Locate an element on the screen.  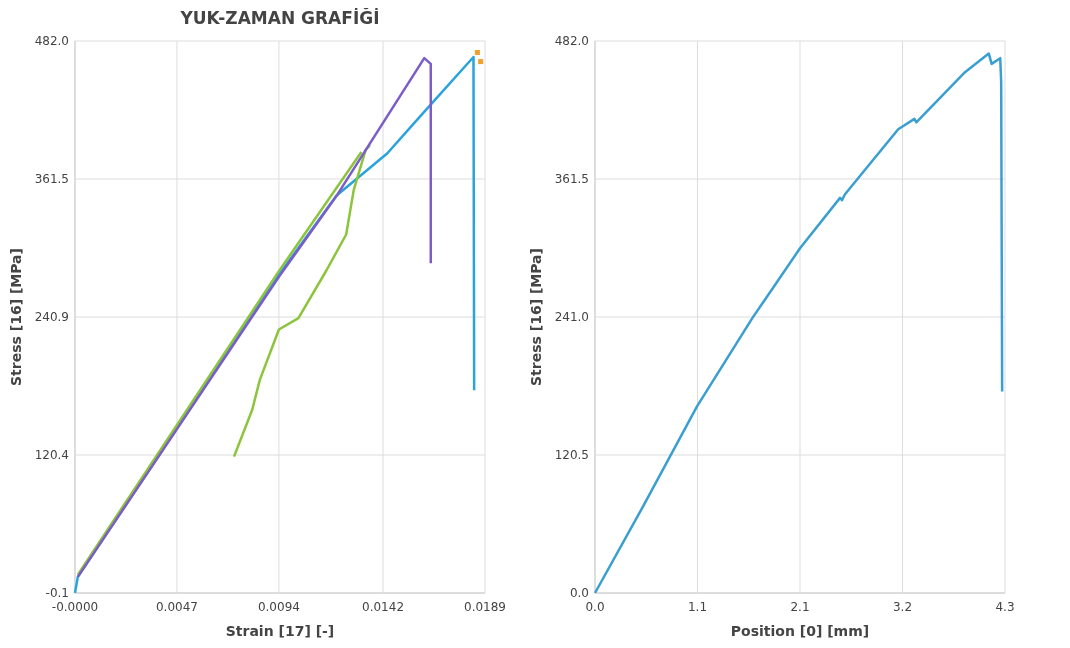
x-axis-title: Position [0] [mm] is located at coordinates (800, 631).